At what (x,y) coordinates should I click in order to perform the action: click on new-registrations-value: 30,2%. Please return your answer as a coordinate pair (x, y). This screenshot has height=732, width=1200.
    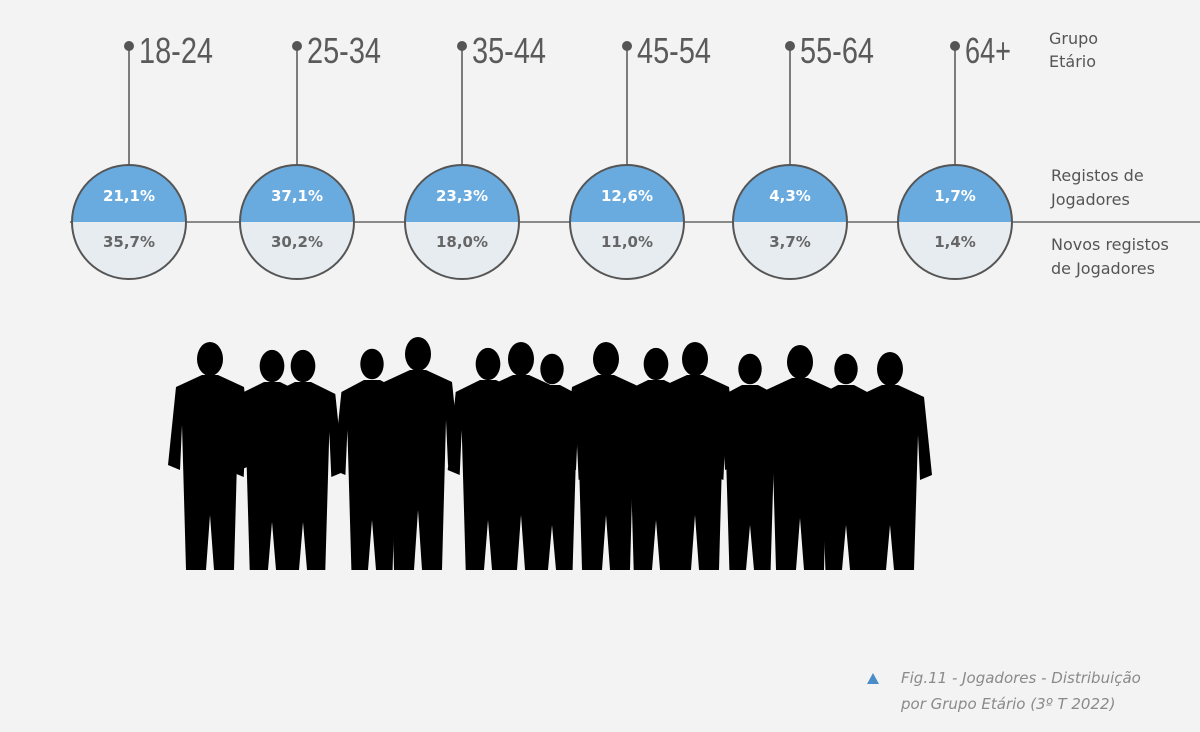
    Looking at the image, I should click on (297, 242).